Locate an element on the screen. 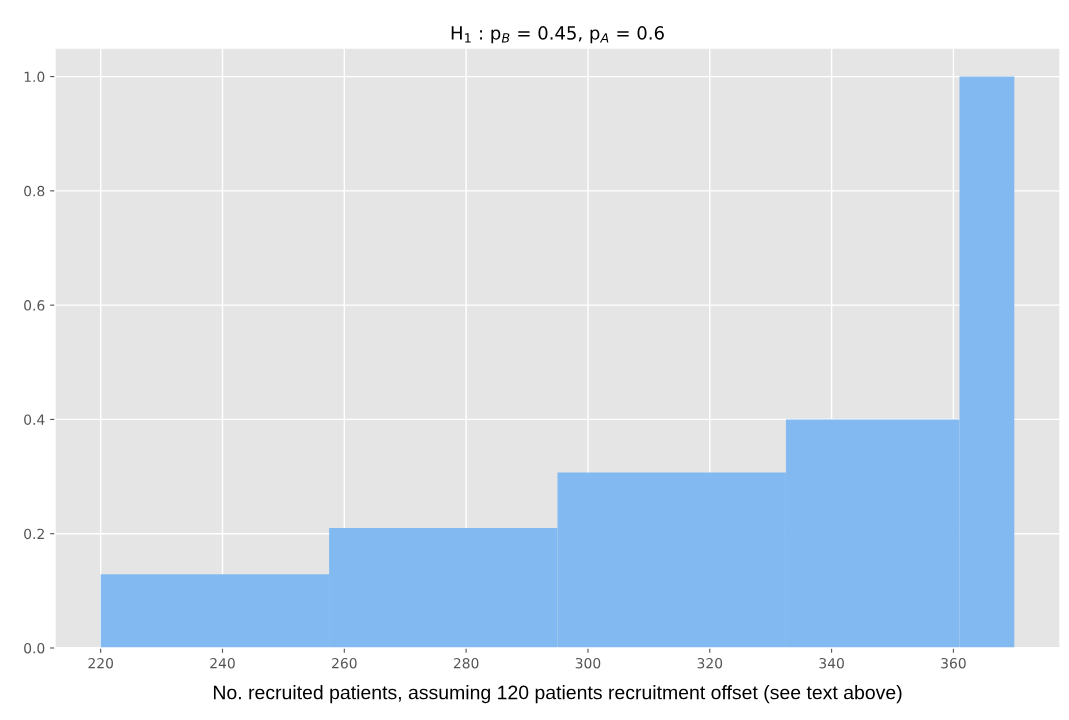 This screenshot has width=1069, height=720. x-tick-label: 320 is located at coordinates (710, 663).